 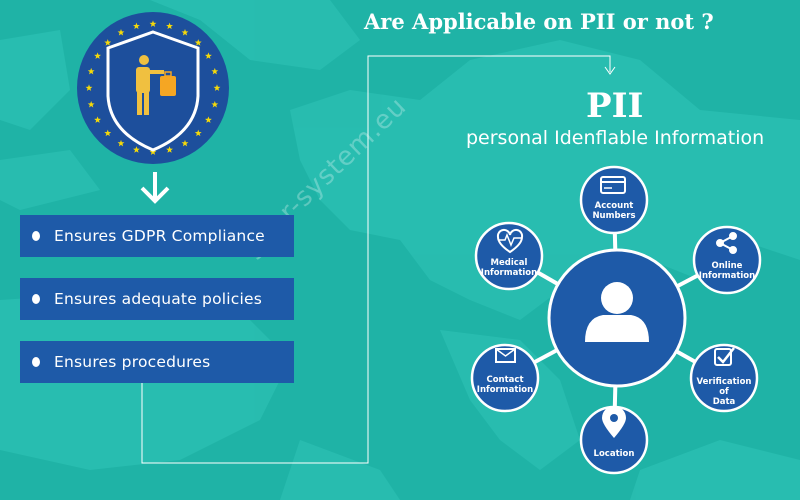 I want to click on envelope-icon, so click(x=505, y=355).